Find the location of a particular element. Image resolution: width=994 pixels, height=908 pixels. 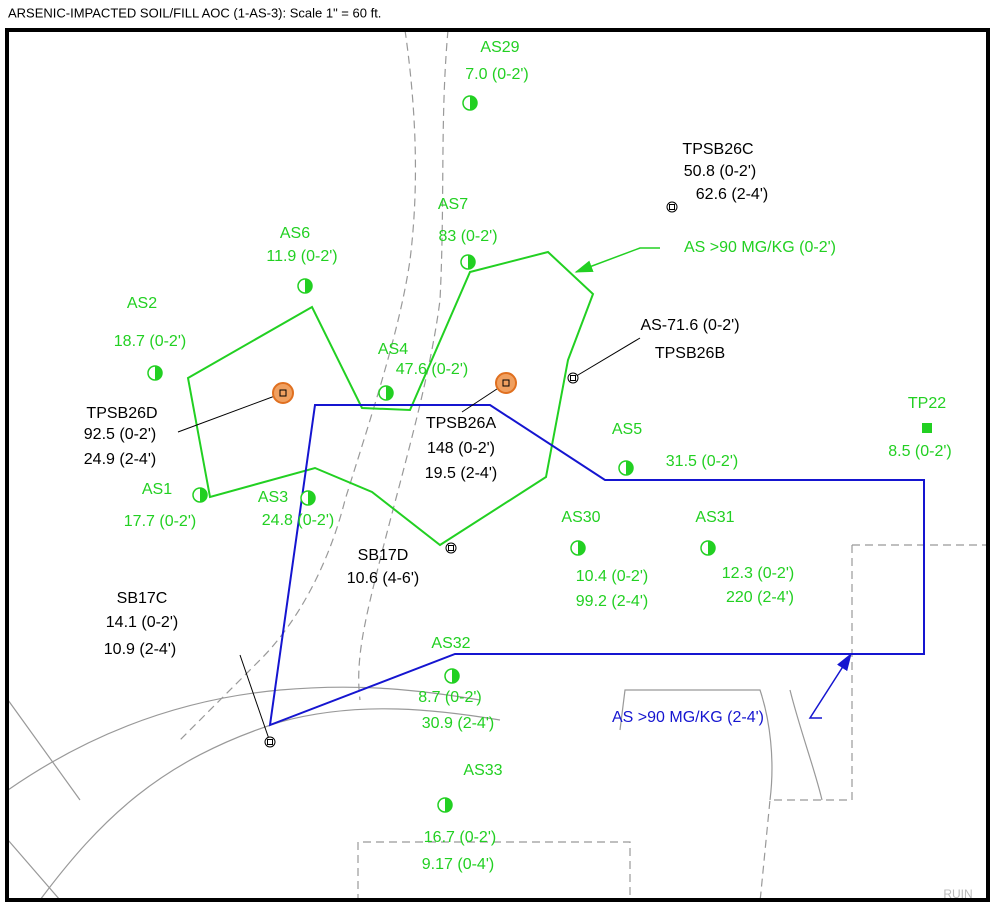

label: AS1 is located at coordinates (157, 489).